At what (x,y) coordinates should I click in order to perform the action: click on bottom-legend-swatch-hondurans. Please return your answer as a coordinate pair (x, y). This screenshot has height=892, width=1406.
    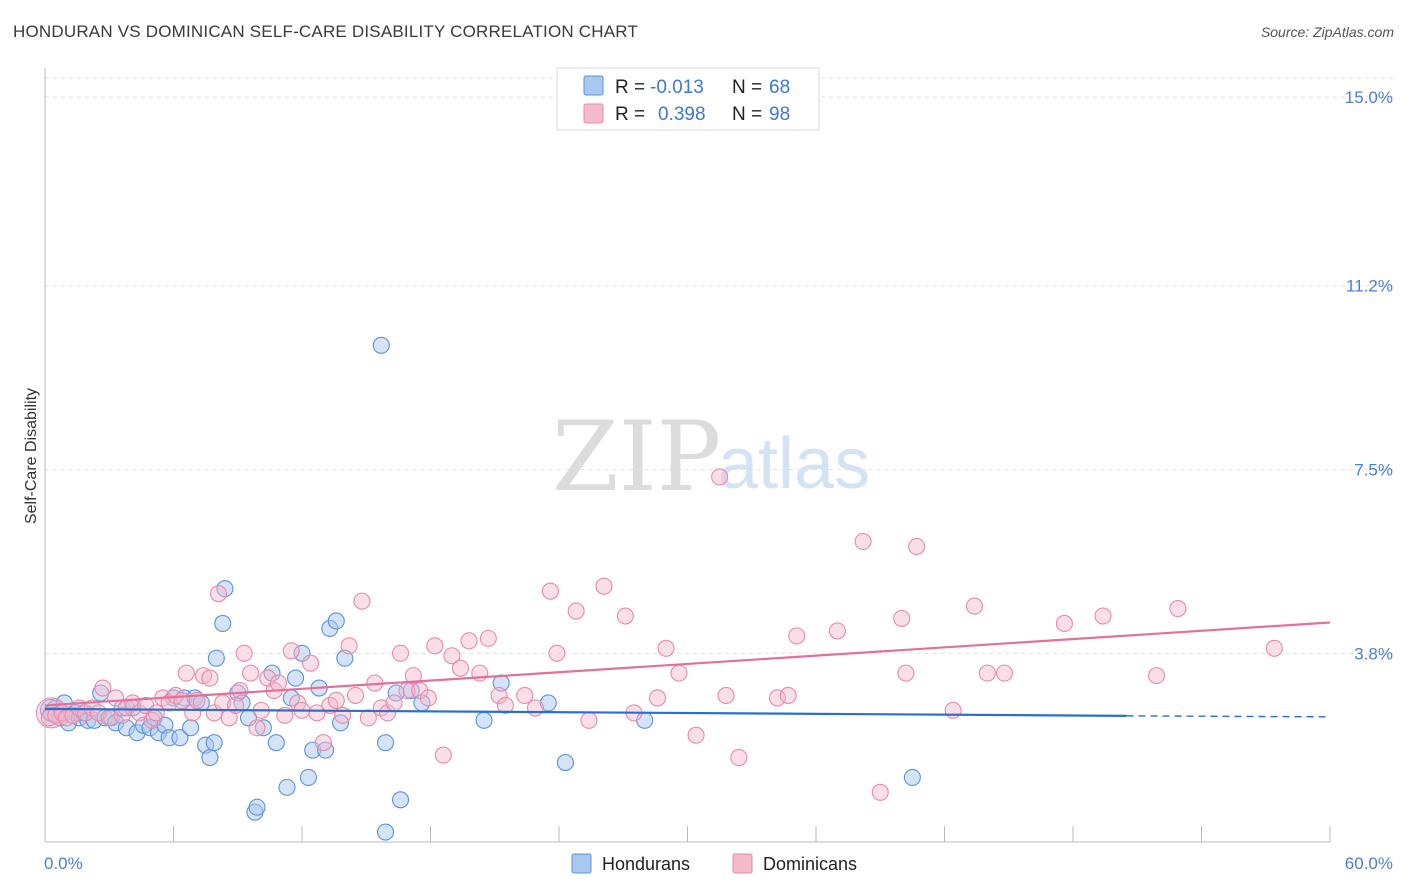
    Looking at the image, I should click on (581, 863).